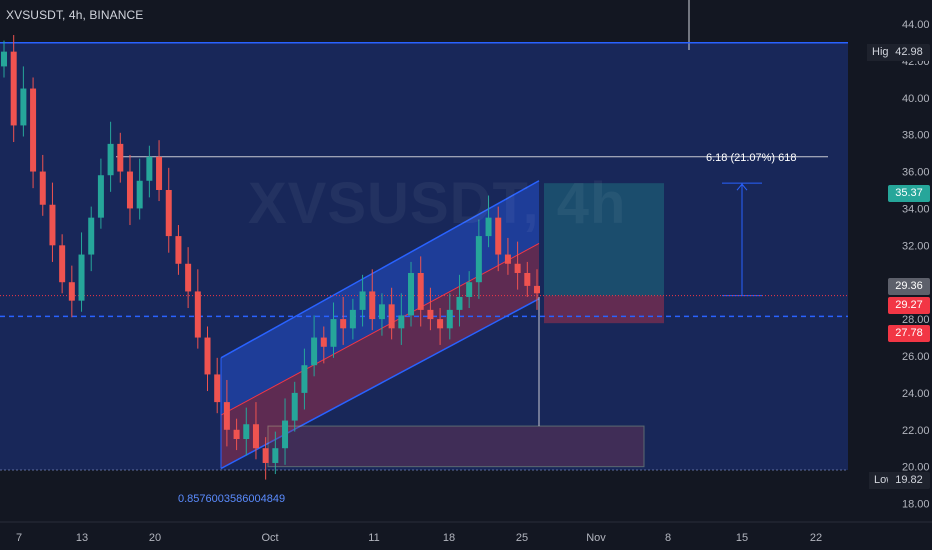 Image resolution: width=932 pixels, height=550 pixels. What do you see at coordinates (890, 275) in the screenshot?
I see `price-axis-bg` at bounding box center [890, 275].